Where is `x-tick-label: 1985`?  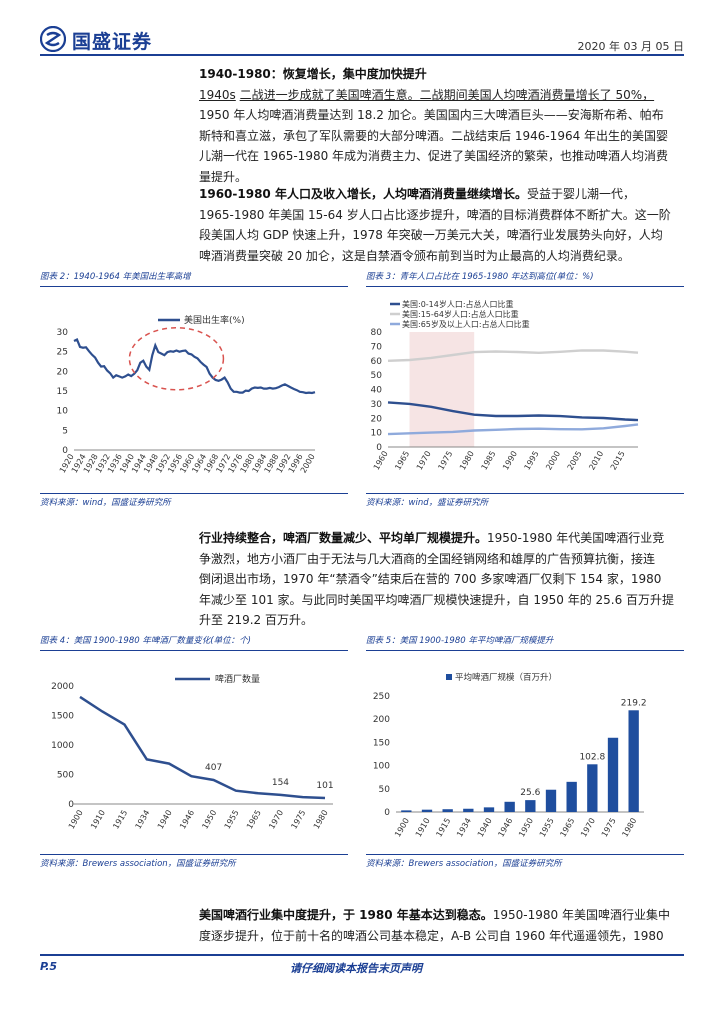
x-tick-label: 1985 is located at coordinates (489, 461).